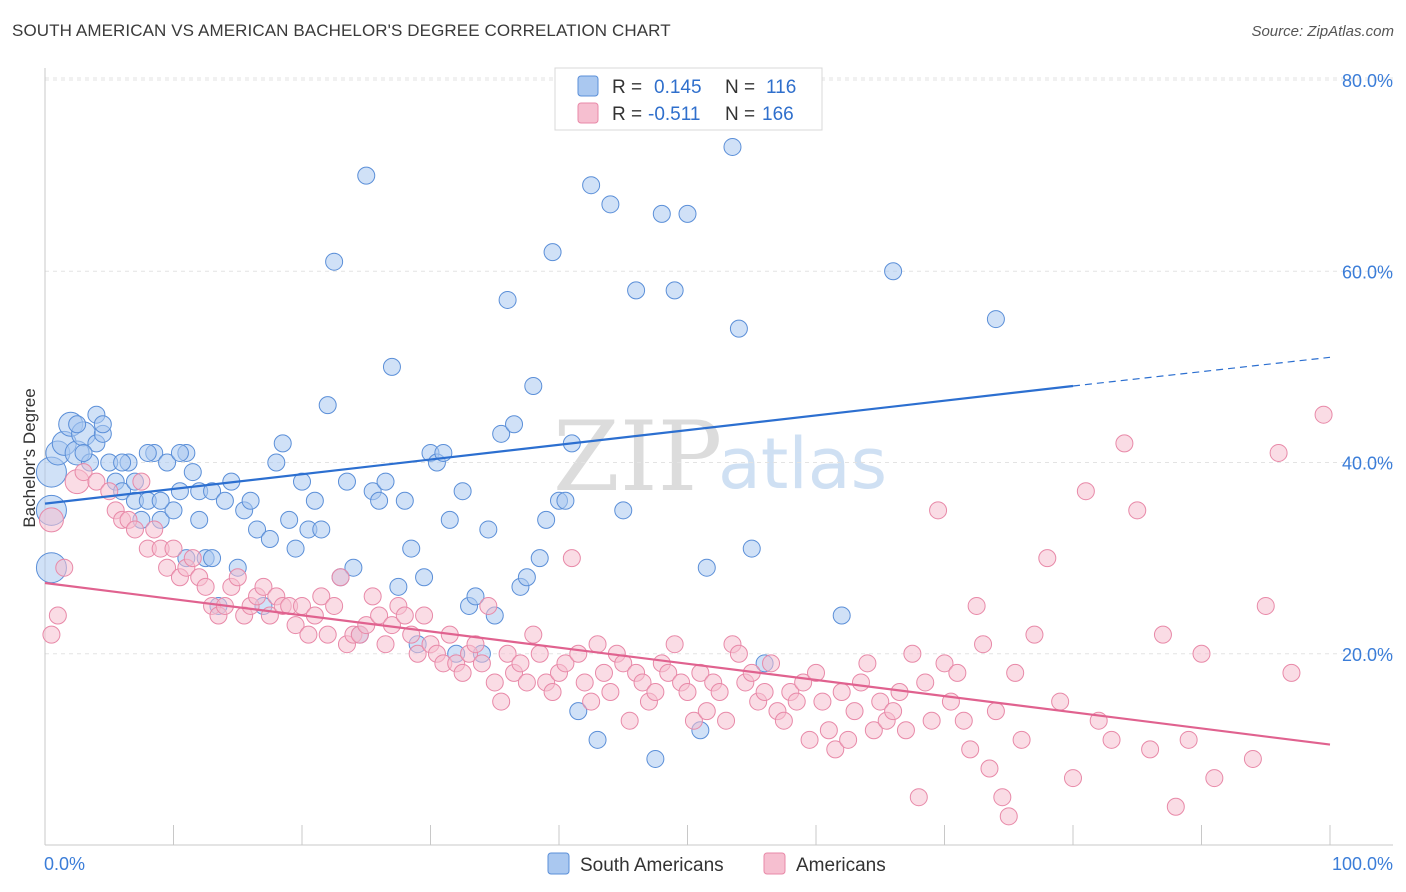  Describe the element at coordinates (1367, 272) in the screenshot. I see `y-tick-label-60: 60.0%` at that location.